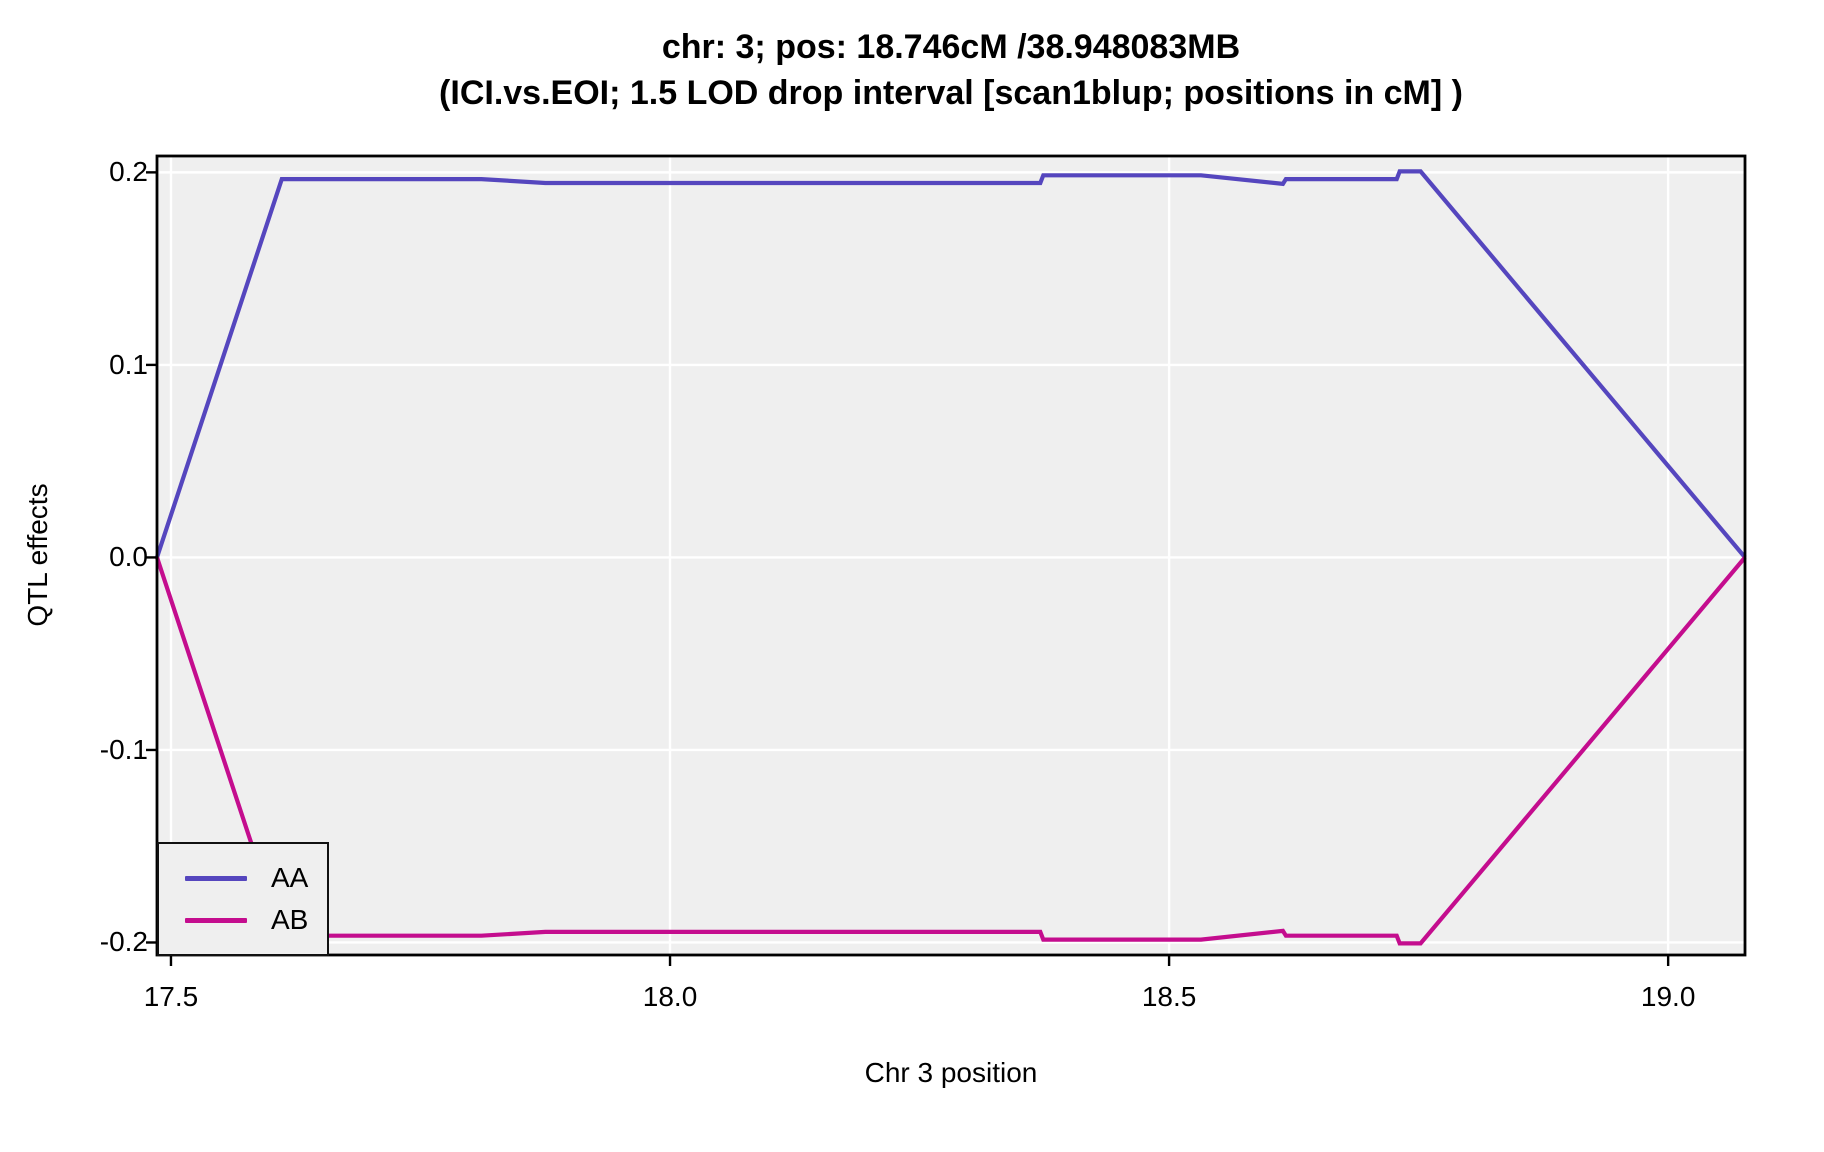  Describe the element at coordinates (670, 996) in the screenshot. I see `x-tick-label: 18.0` at that location.